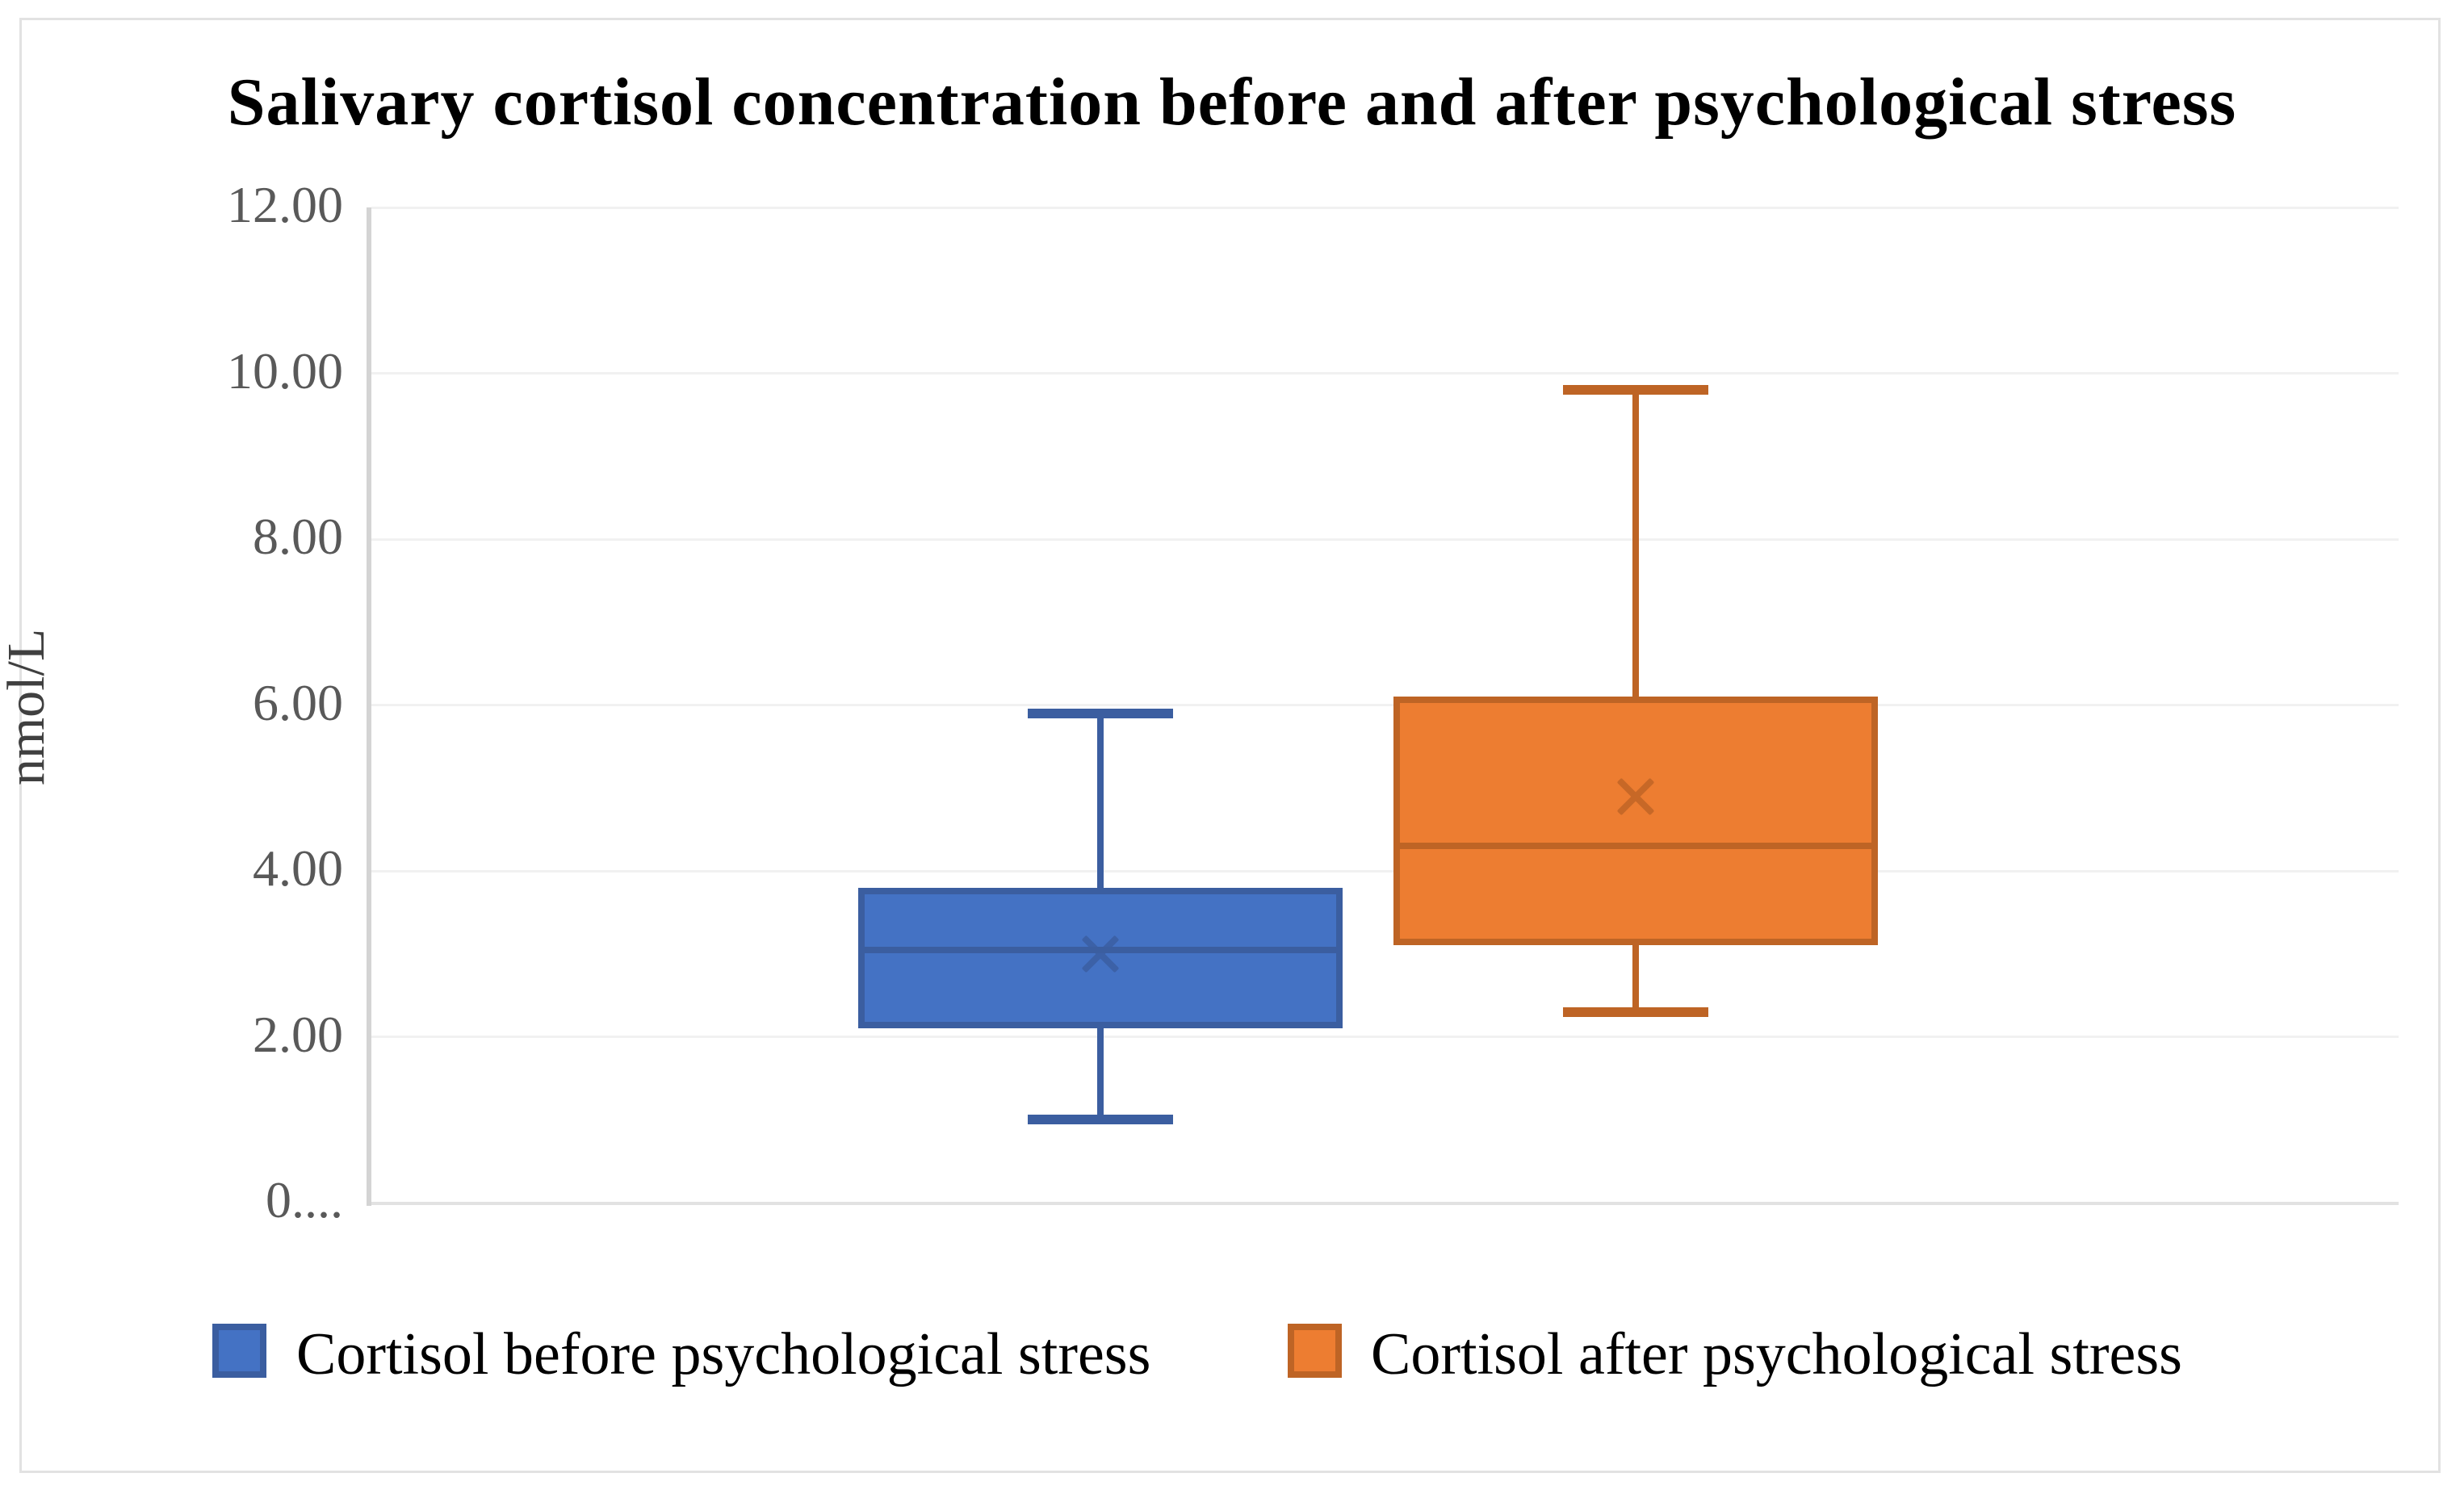 The width and height of the screenshot is (2464, 1494). What do you see at coordinates (1635, 979) in the screenshot?
I see `whisker-lower-after` at bounding box center [1635, 979].